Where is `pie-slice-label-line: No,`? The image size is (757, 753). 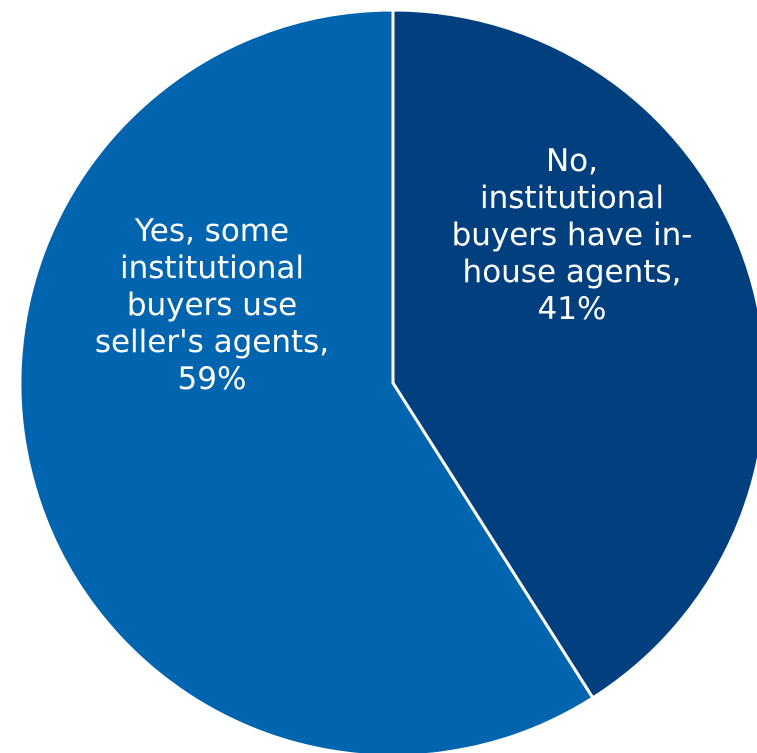 pie-slice-label-line: No, is located at coordinates (572, 161).